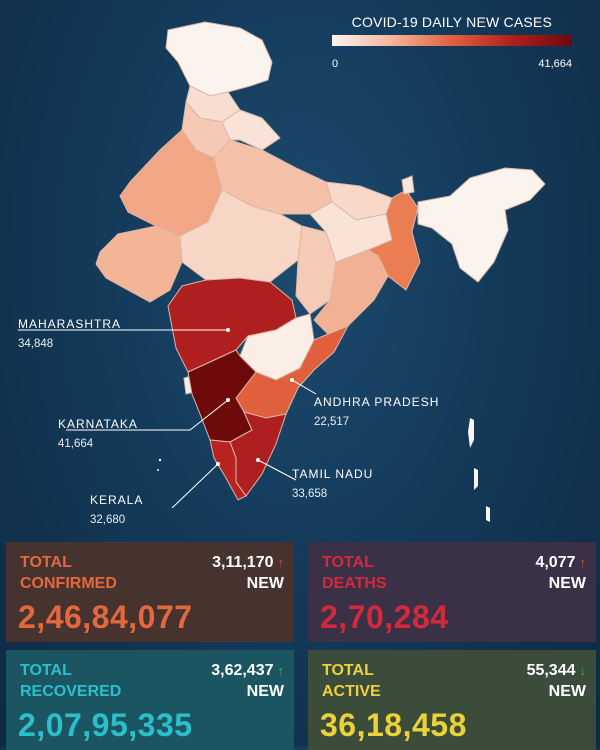 The height and width of the screenshot is (750, 600). I want to click on legend-color-scale, so click(452, 40).